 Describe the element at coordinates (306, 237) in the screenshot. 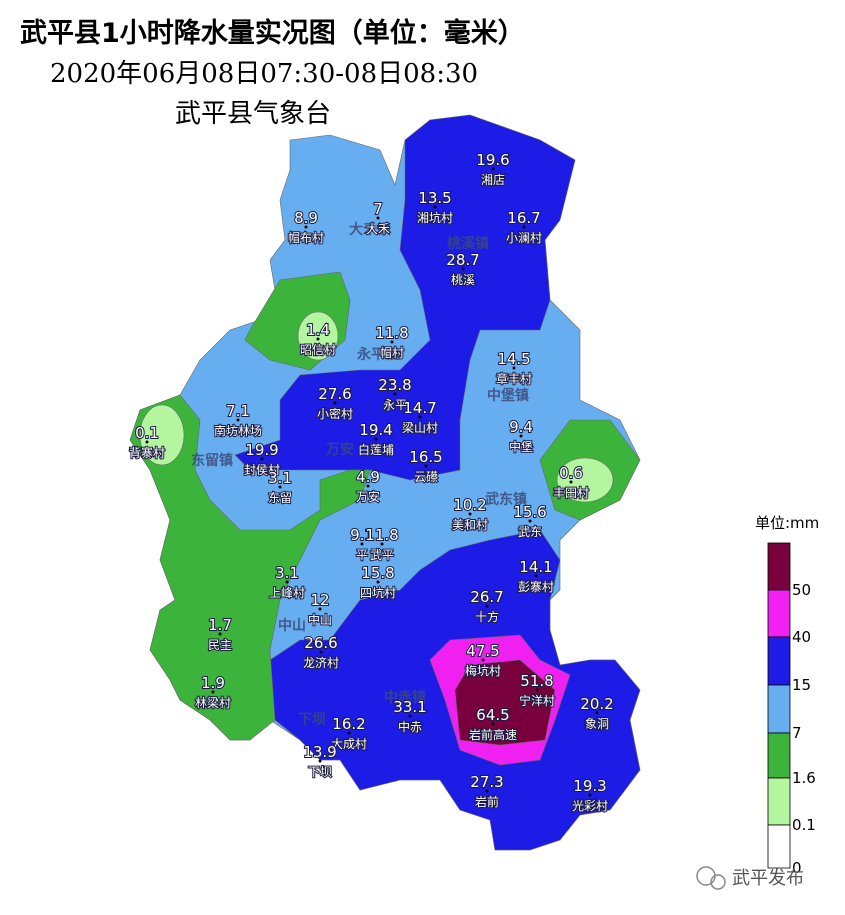

I see `station-name: 帽布村` at that location.